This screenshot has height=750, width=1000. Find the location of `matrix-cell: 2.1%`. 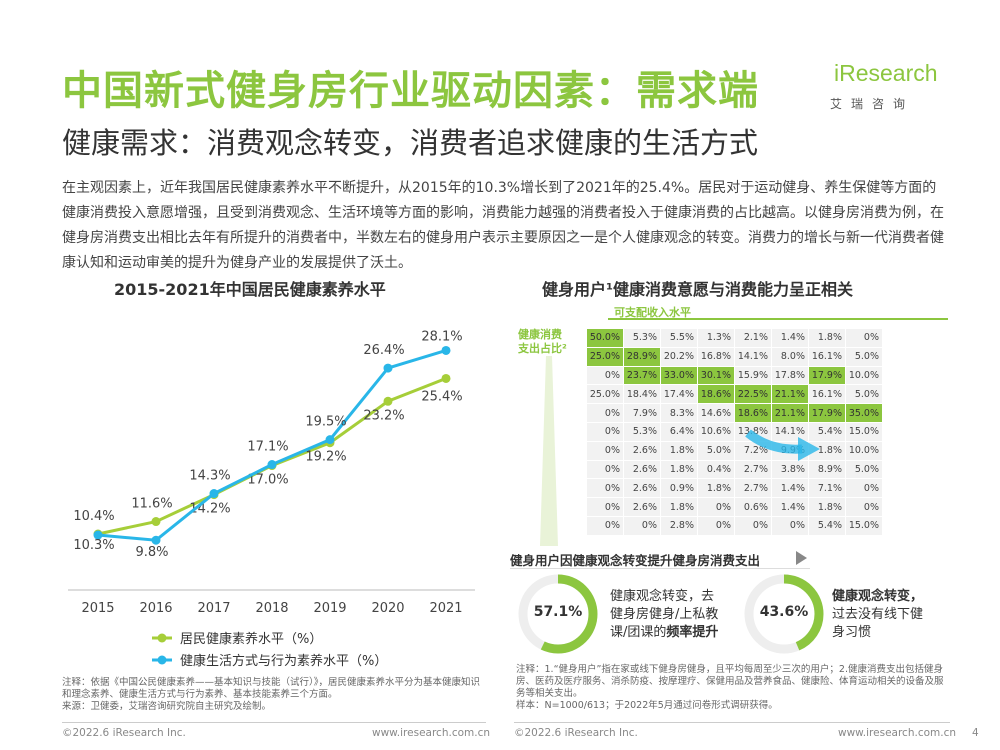

matrix-cell: 2.1% is located at coordinates (753, 338).